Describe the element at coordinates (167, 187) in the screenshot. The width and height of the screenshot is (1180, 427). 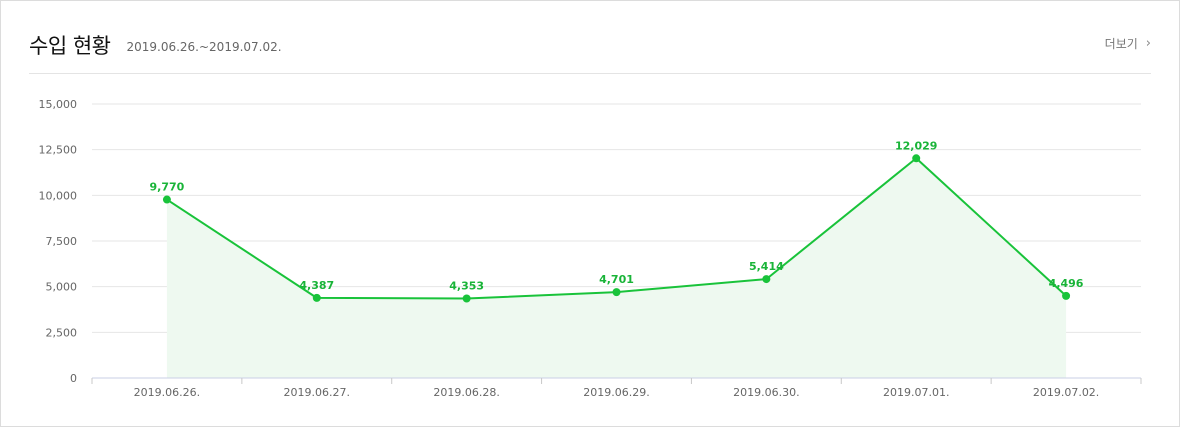
I see `data-label: 9,770` at that location.